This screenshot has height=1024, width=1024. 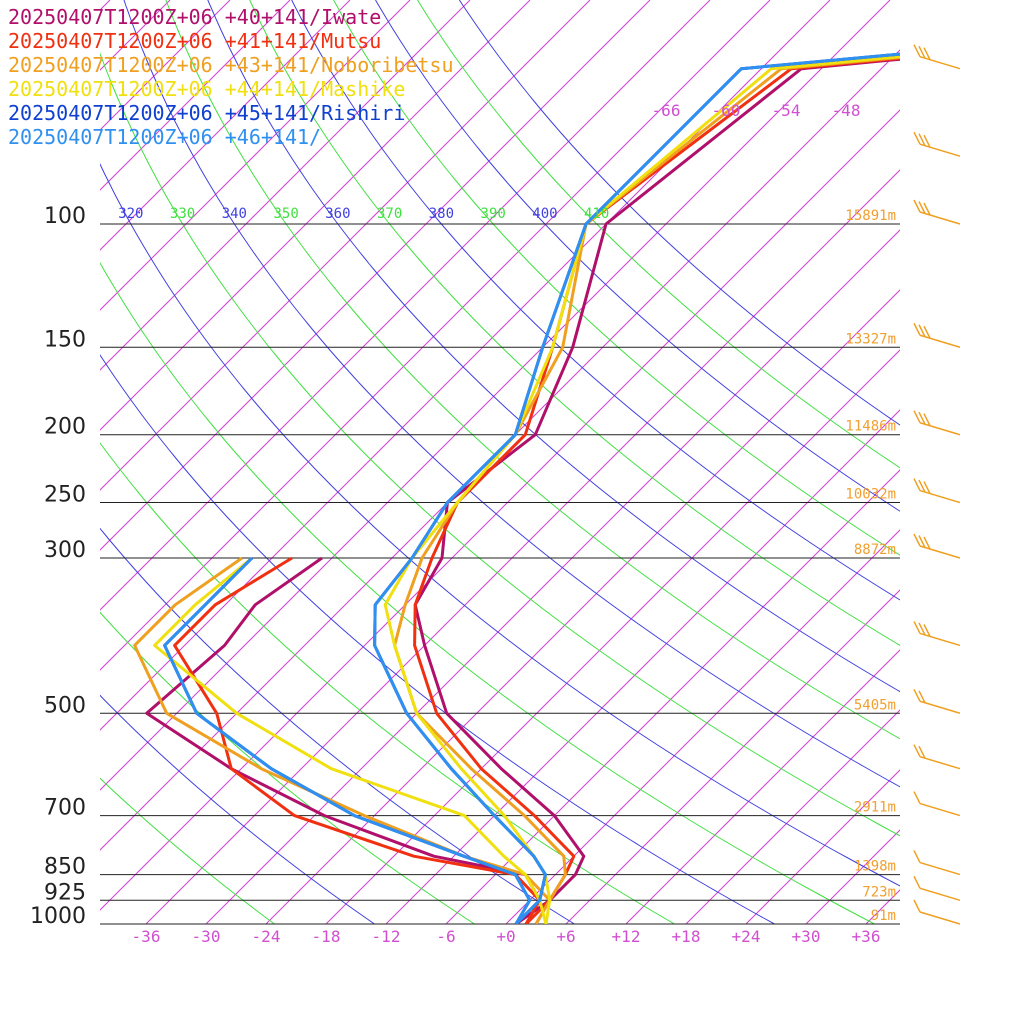 What do you see at coordinates (194, 41) in the screenshot?
I see `legend-entry: 20250407T1200Z+06 +41+141/Mutsu` at bounding box center [194, 41].